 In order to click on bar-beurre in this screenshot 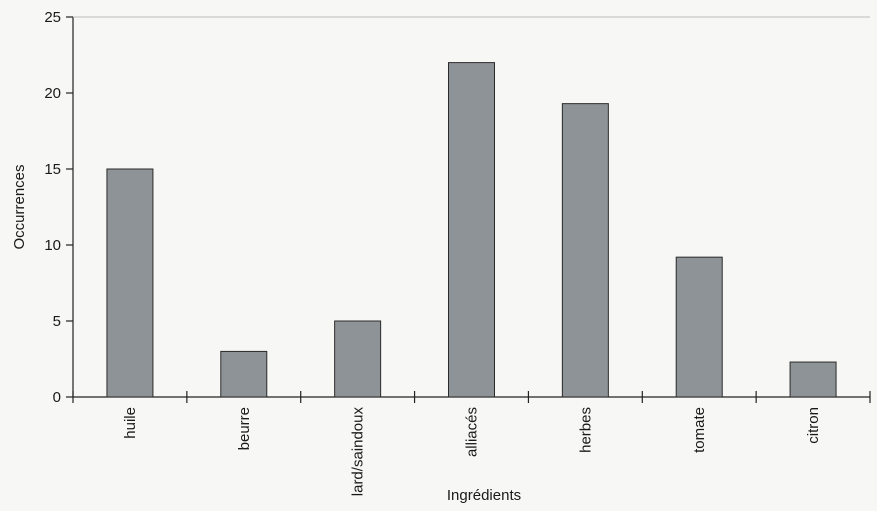, I will do `click(244, 374)`.